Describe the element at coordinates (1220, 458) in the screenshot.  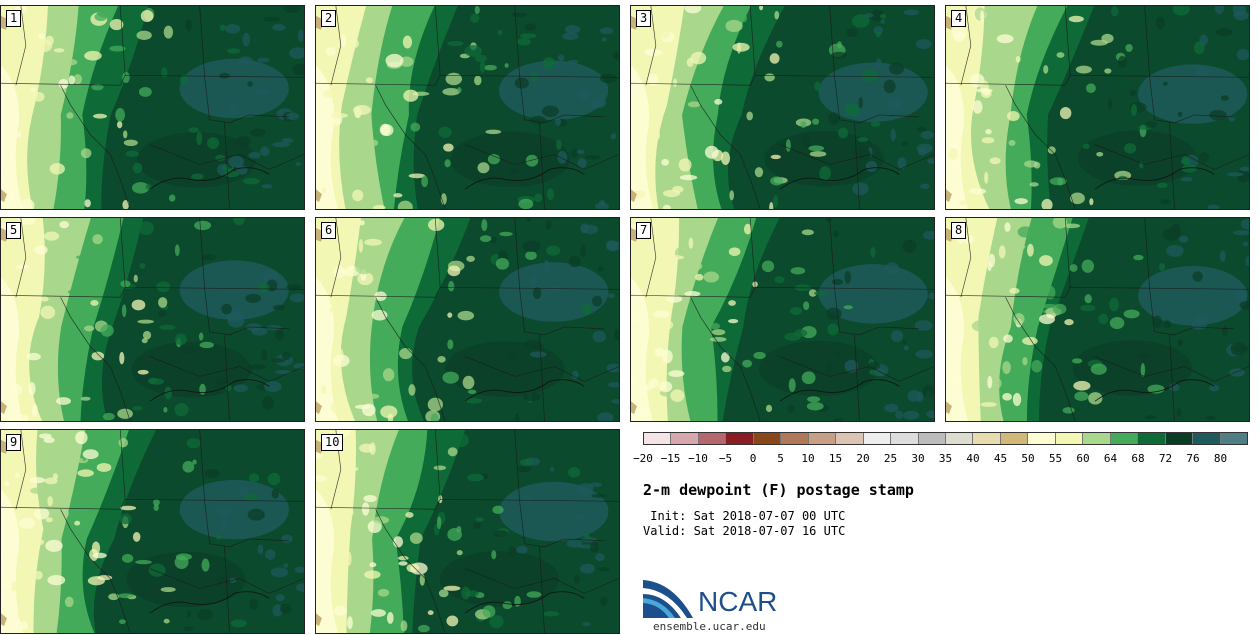
I see `colorbar-tick-label: 80` at that location.